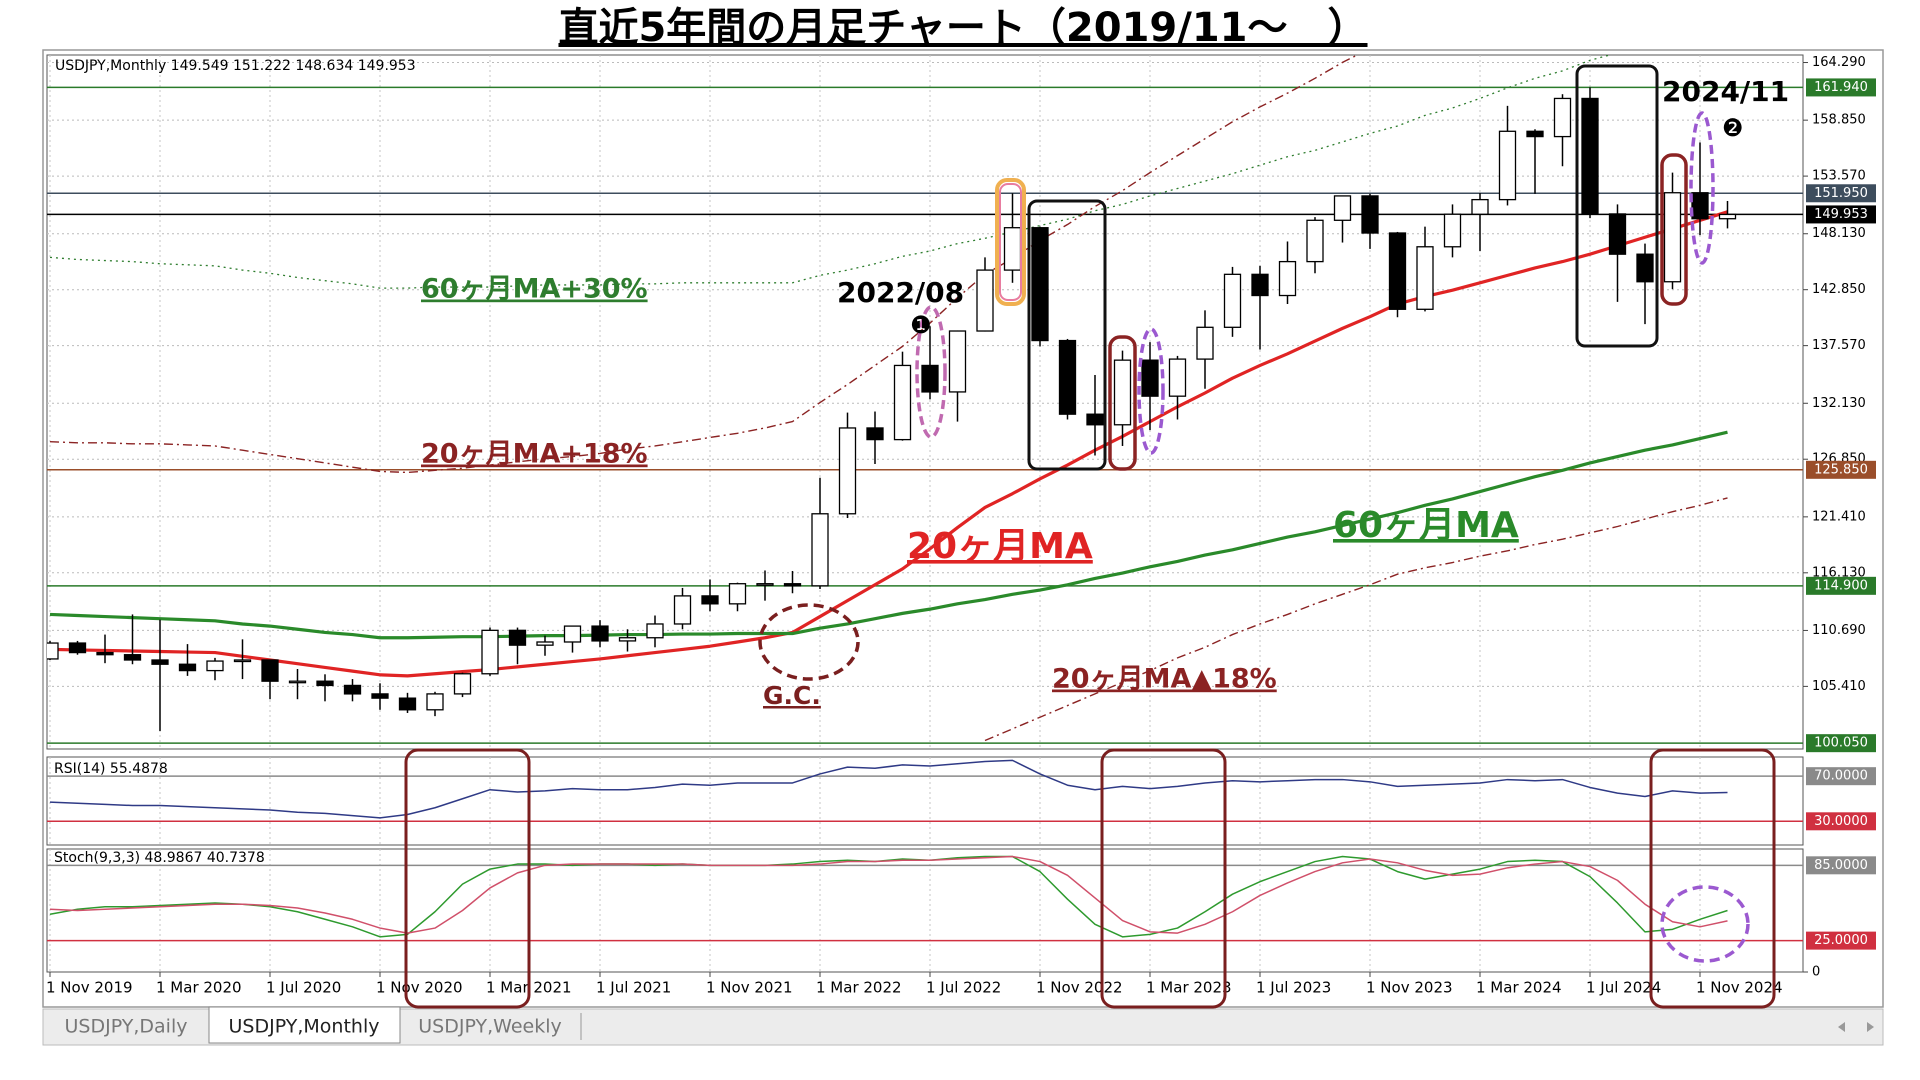  I want to click on y-tick-label: 158.850, so click(1839, 120).